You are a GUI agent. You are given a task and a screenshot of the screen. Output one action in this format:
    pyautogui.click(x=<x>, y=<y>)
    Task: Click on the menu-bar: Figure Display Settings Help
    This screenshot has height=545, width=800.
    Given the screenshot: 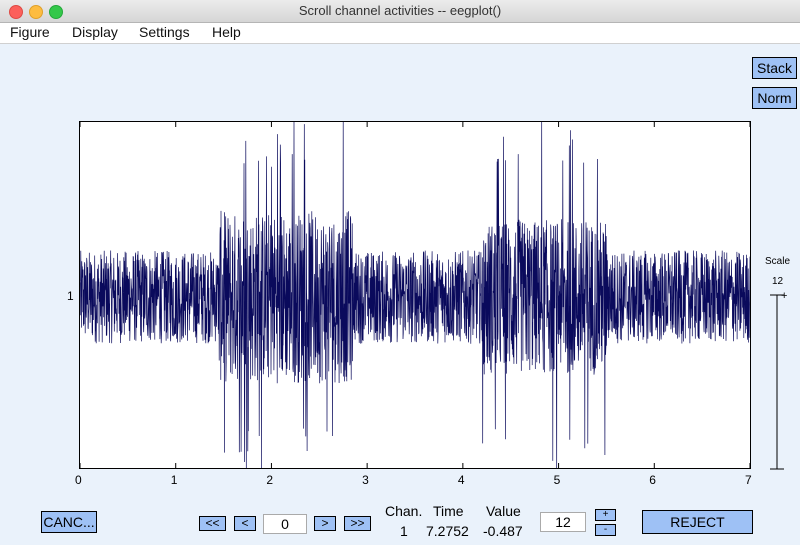 What is the action you would take?
    pyautogui.click(x=400, y=33)
    